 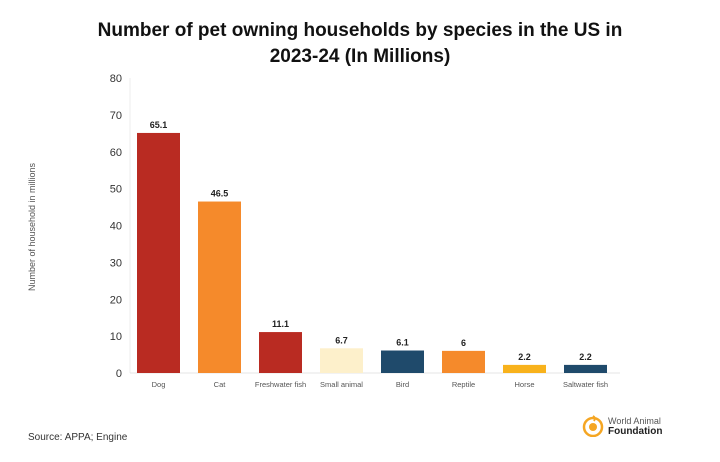 I want to click on x-tick-label: Dog, so click(x=159, y=384).